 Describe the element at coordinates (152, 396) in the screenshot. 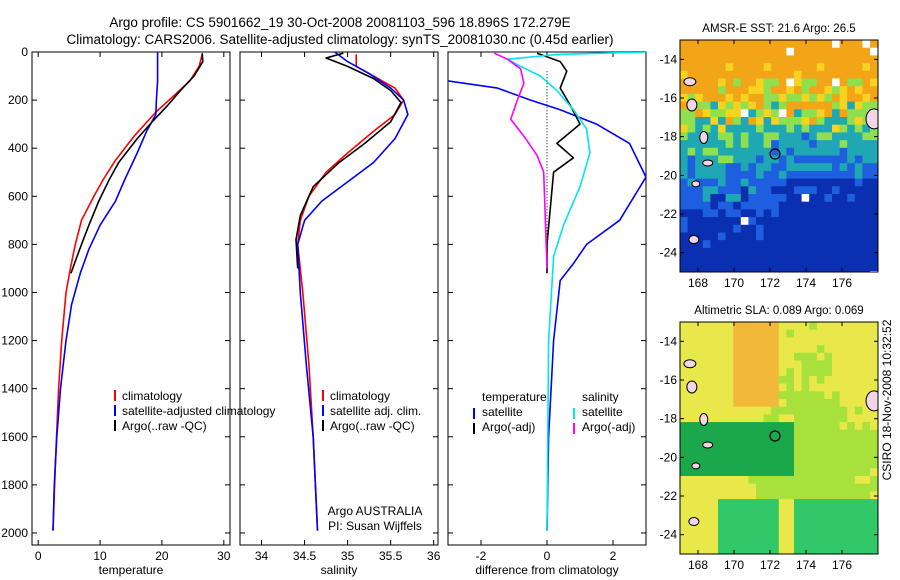

I see `temperature-legend-item: climatology` at that location.